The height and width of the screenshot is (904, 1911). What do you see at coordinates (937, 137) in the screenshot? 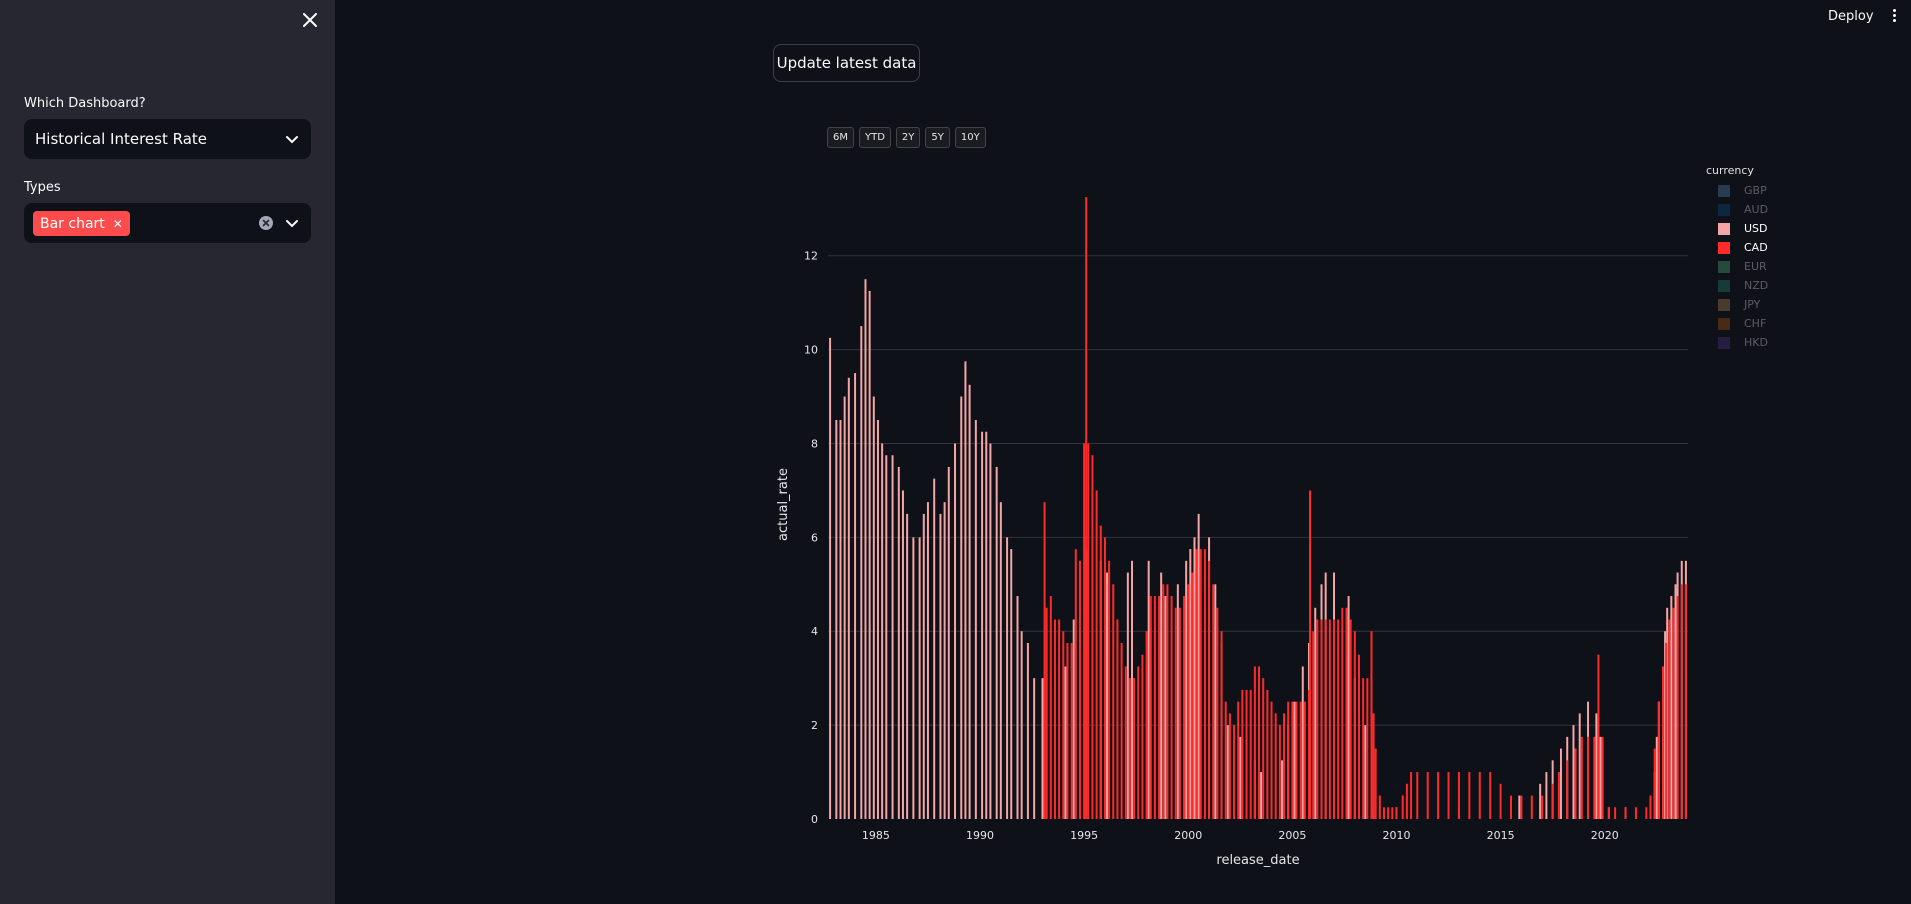
I see `range-5y-button: 5Y` at bounding box center [937, 137].